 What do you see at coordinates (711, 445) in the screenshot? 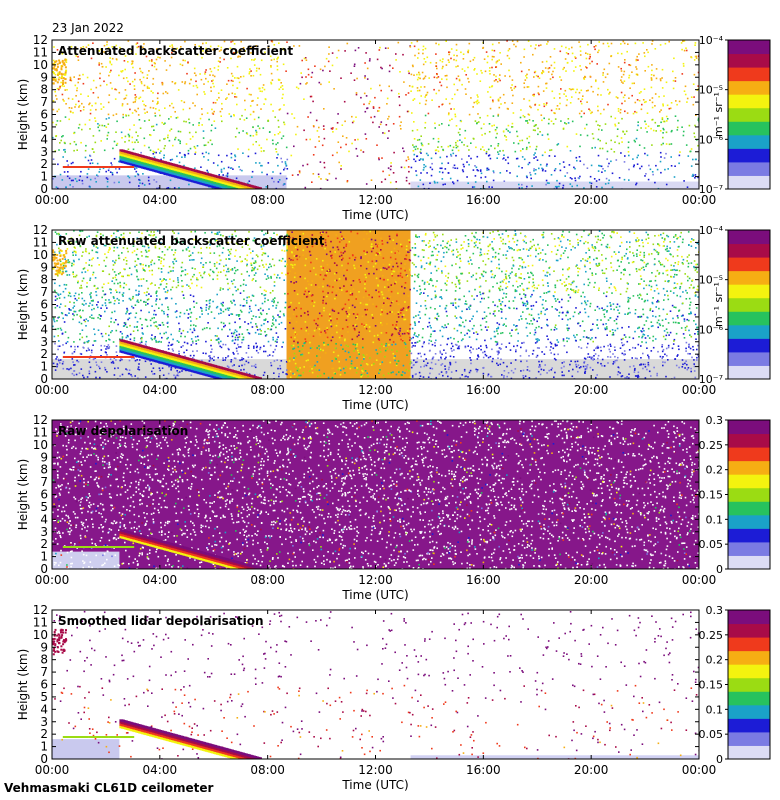
I see `colorbar-tick-label: 0.25` at bounding box center [711, 445].